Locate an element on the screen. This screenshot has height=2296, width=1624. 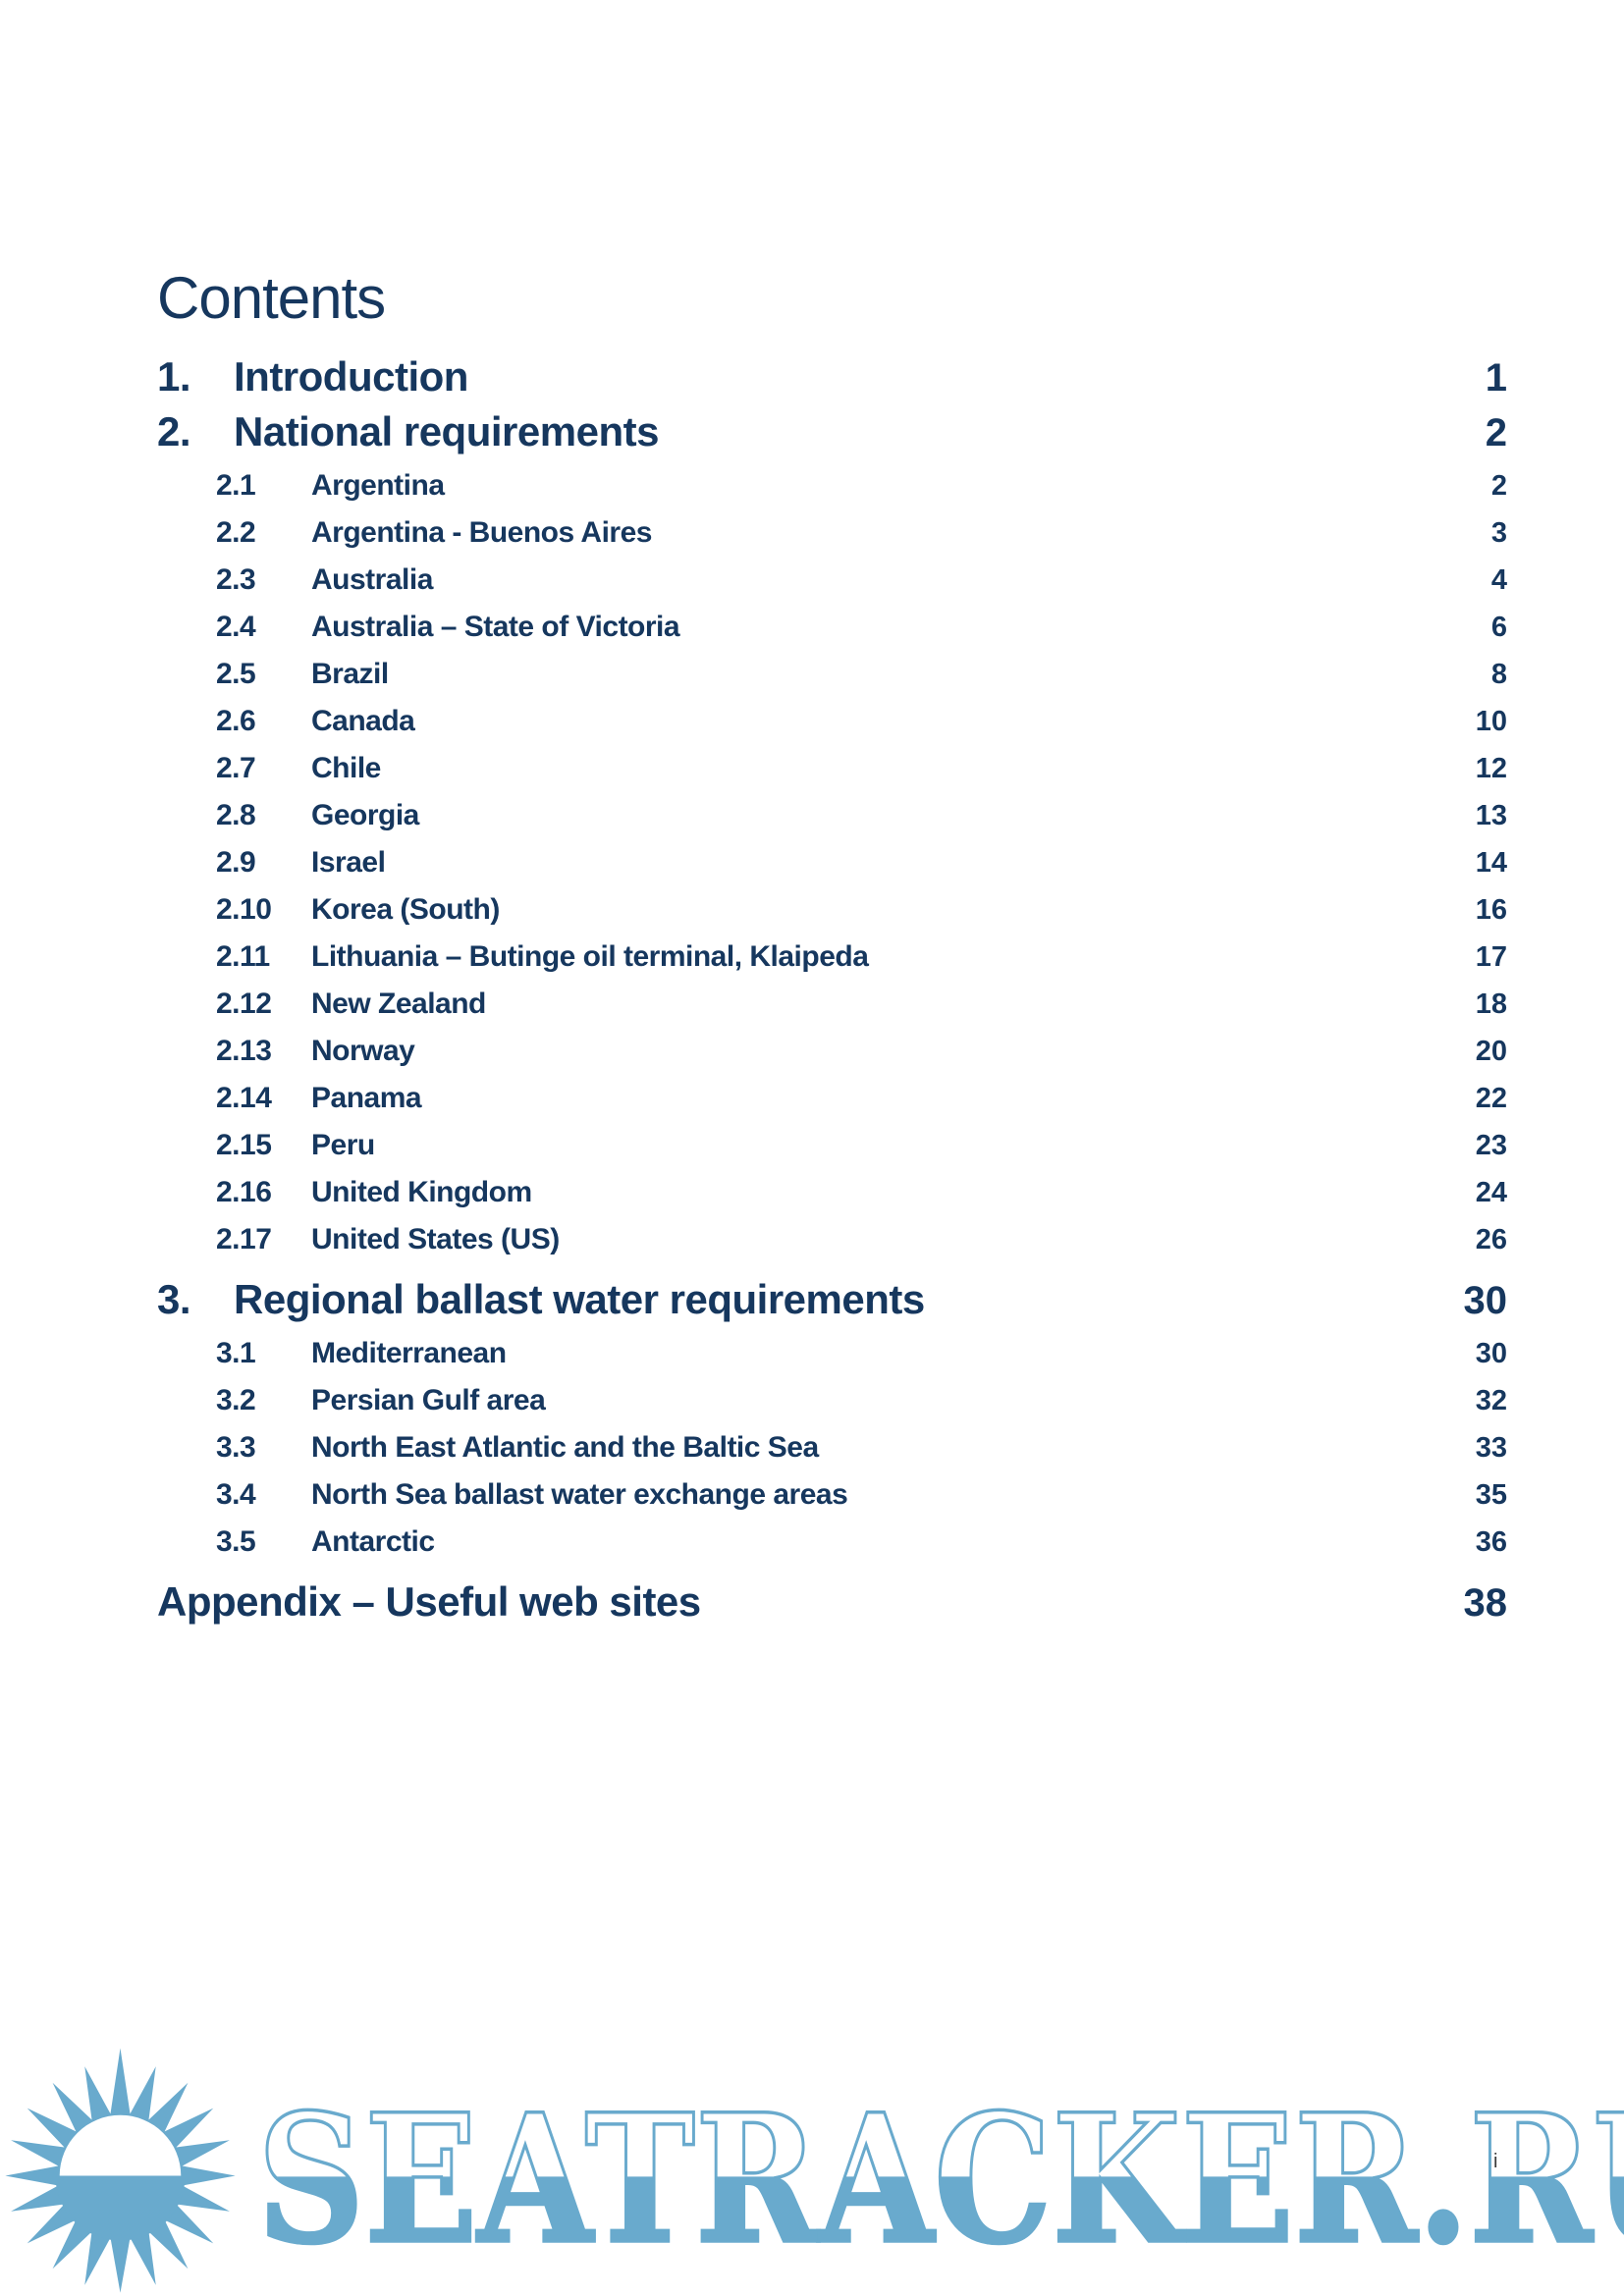
toc-entry-title: Persian Gulf area is located at coordinates (428, 1400).